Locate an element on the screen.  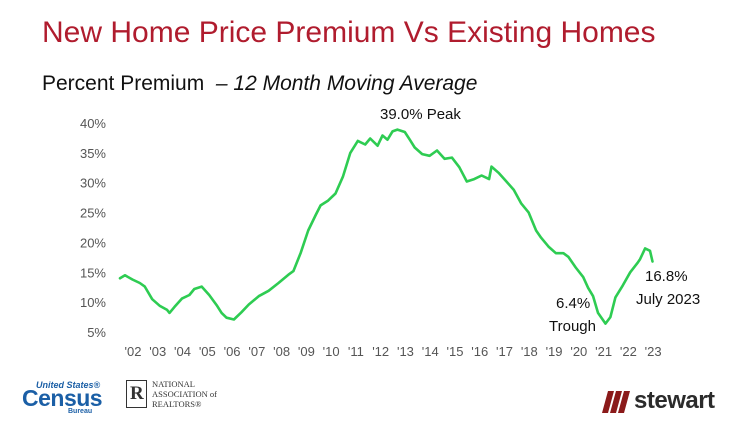
x-tick-label: '10 is located at coordinates (331, 351).